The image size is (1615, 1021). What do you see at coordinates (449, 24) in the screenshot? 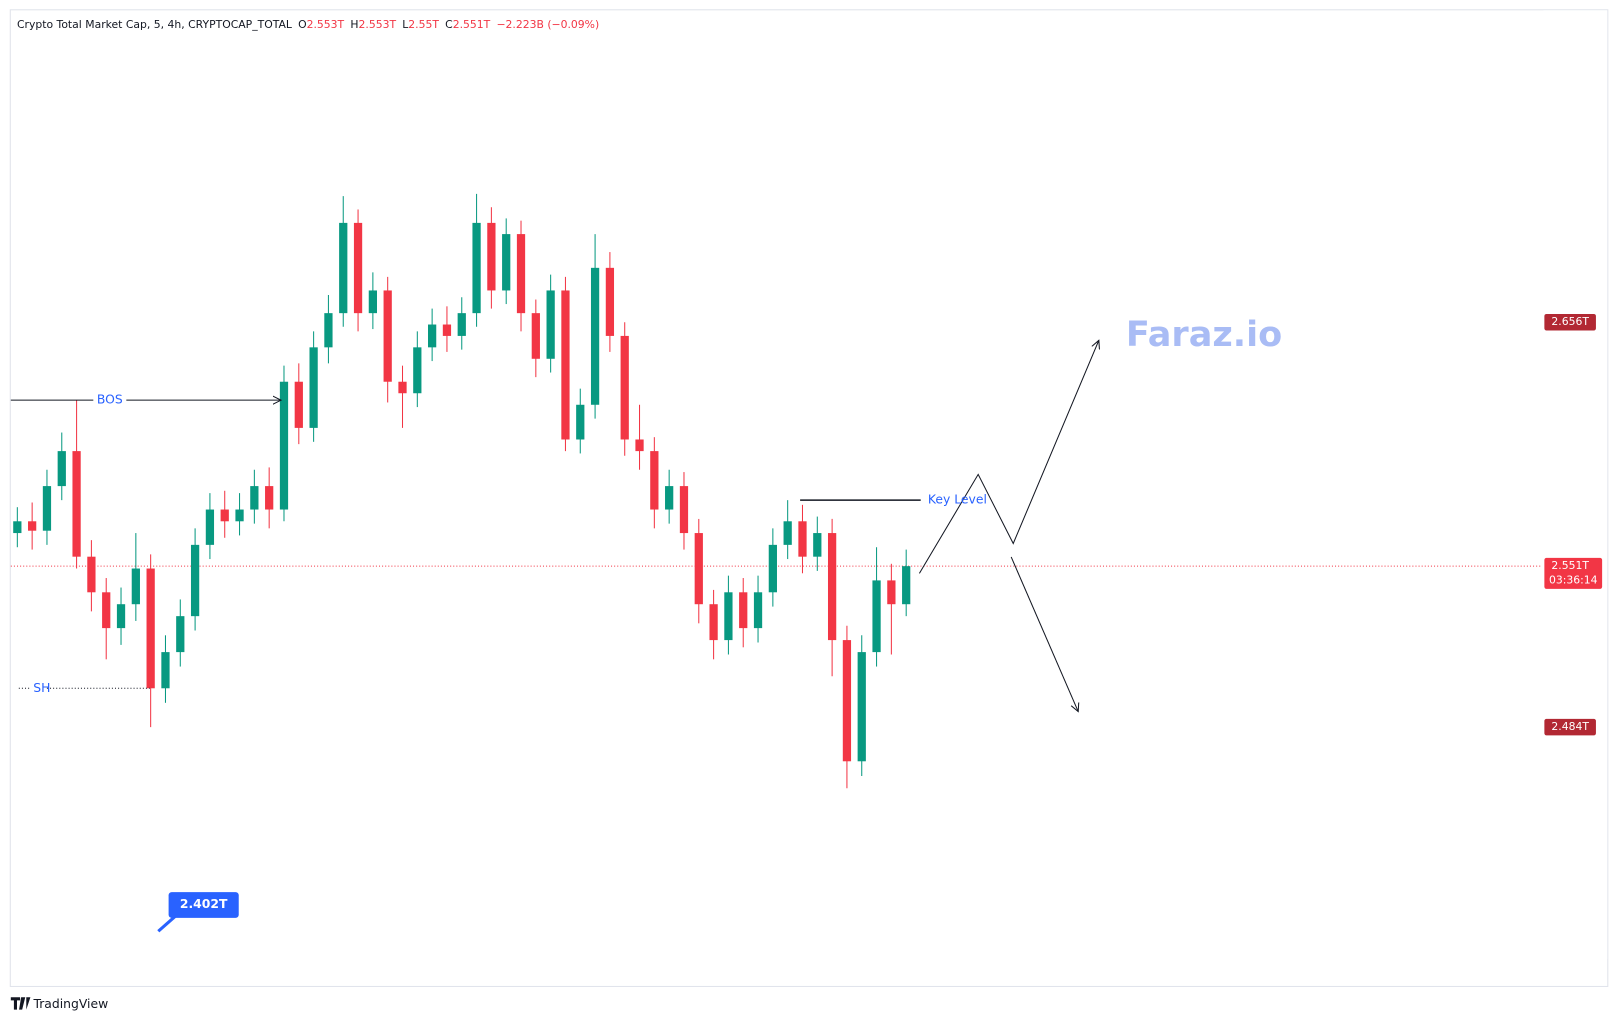
I see `c-key: C` at bounding box center [449, 24].